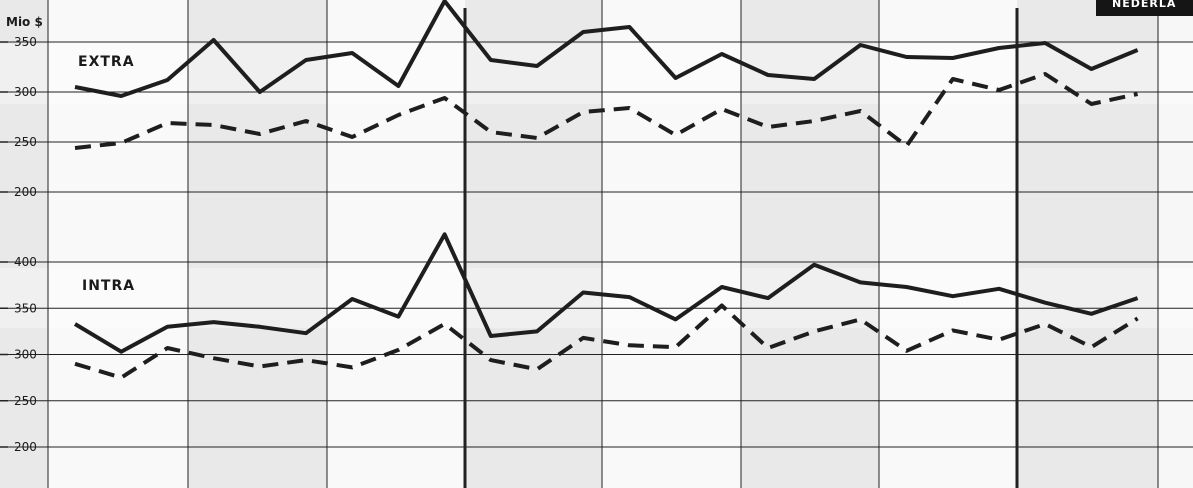 The image size is (1193, 488). What do you see at coordinates (108, 286) in the screenshot?
I see `panel-label-intra: INTRA` at bounding box center [108, 286].